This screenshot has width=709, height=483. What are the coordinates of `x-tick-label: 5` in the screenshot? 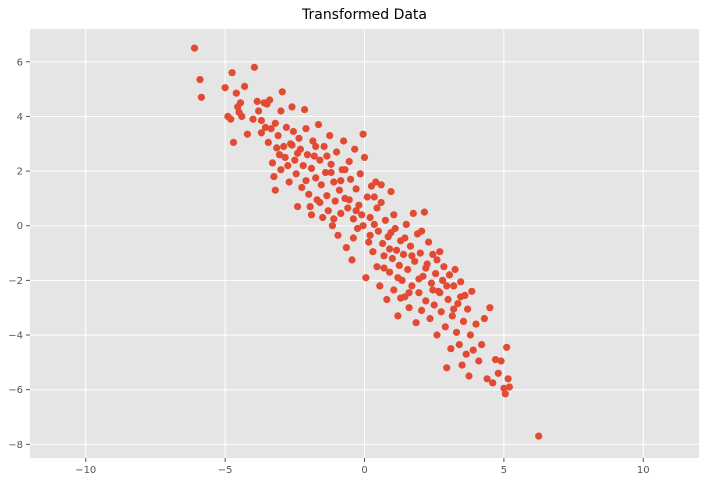 It's located at (504, 470).